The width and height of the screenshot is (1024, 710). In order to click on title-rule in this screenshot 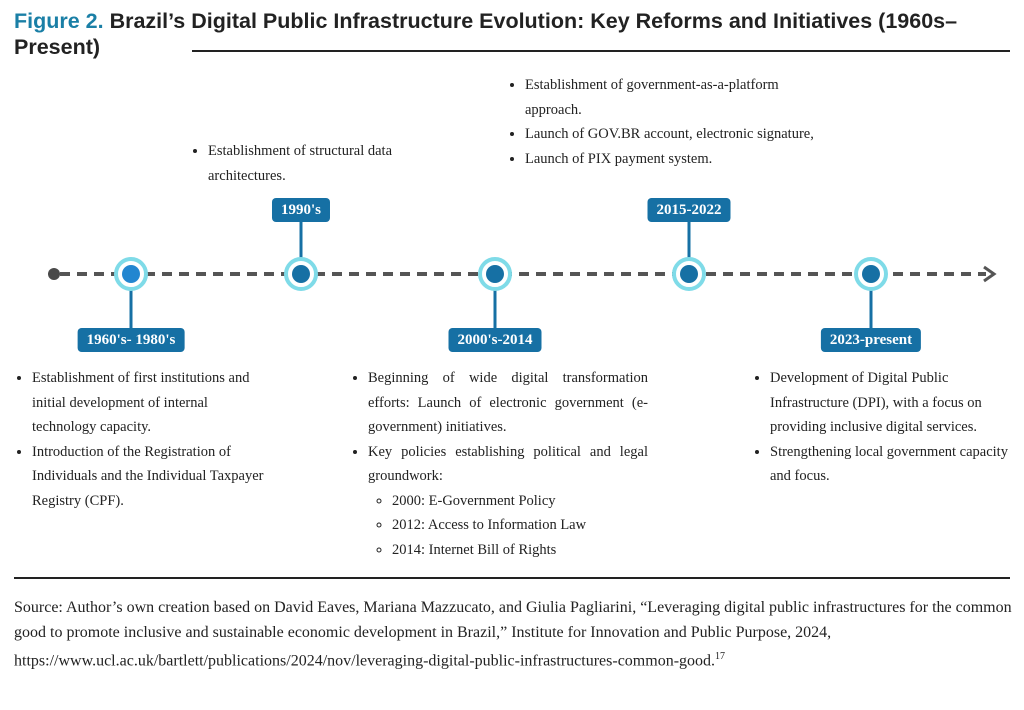, I will do `click(601, 51)`.